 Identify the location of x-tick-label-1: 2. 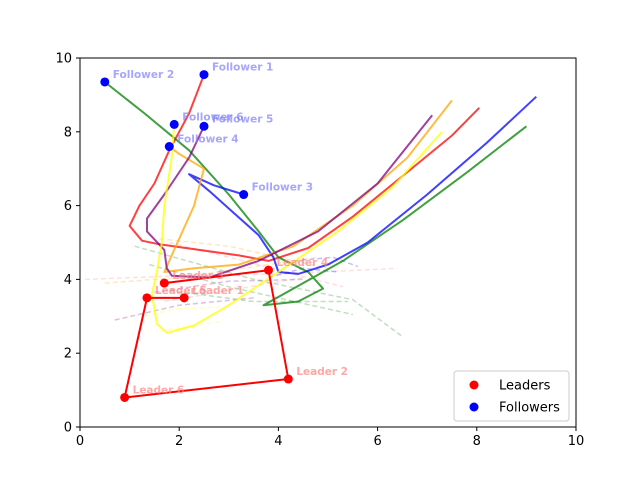
(179, 441).